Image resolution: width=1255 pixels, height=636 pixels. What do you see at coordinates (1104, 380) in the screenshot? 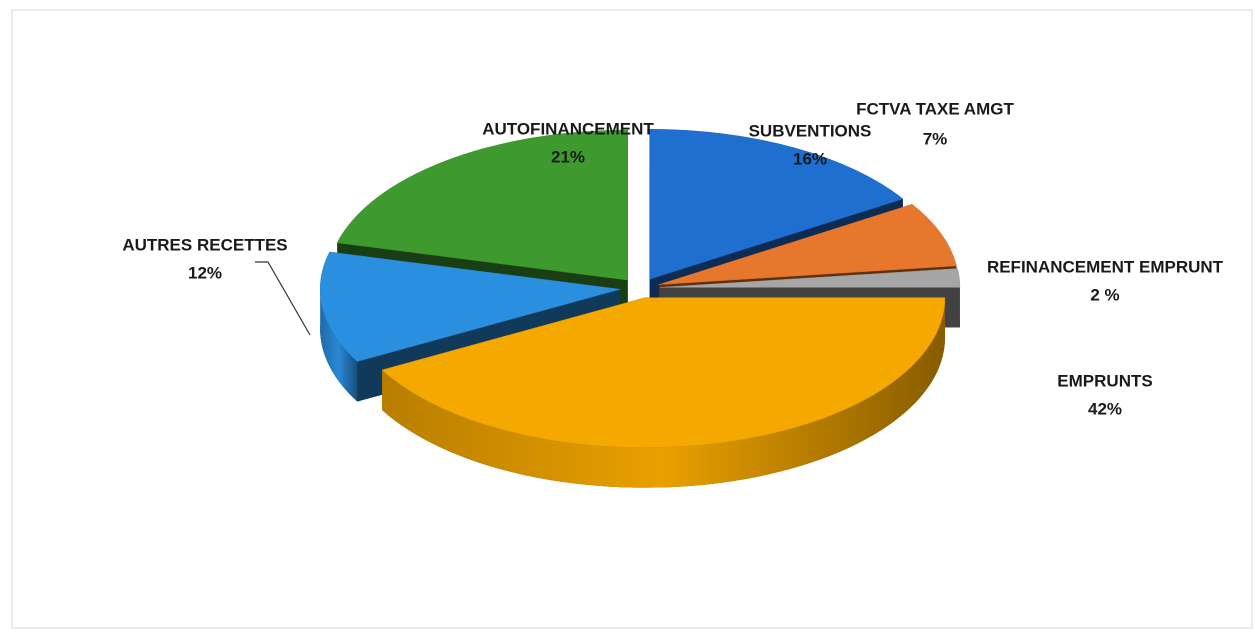
I see `category-label: EMPRUNTS` at bounding box center [1104, 380].